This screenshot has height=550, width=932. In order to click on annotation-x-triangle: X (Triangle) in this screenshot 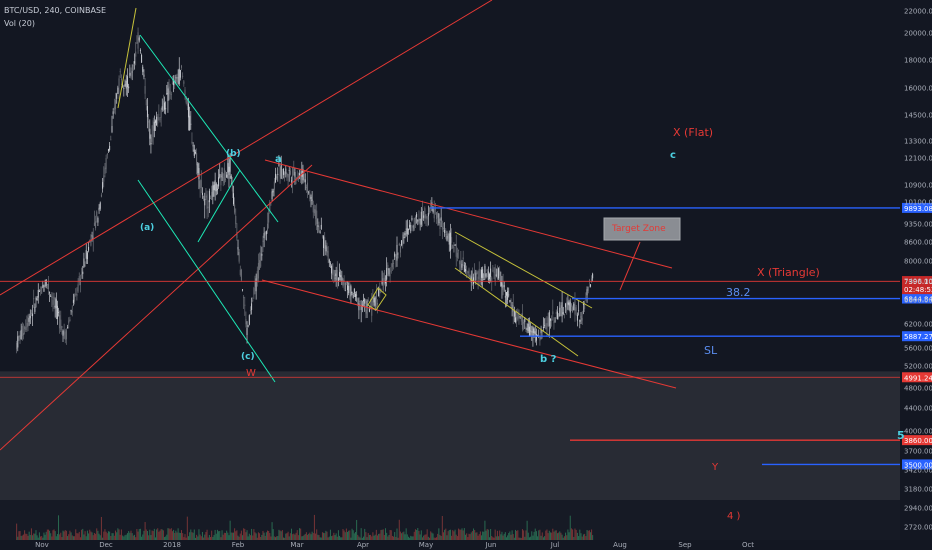, I will do `click(788, 272)`.